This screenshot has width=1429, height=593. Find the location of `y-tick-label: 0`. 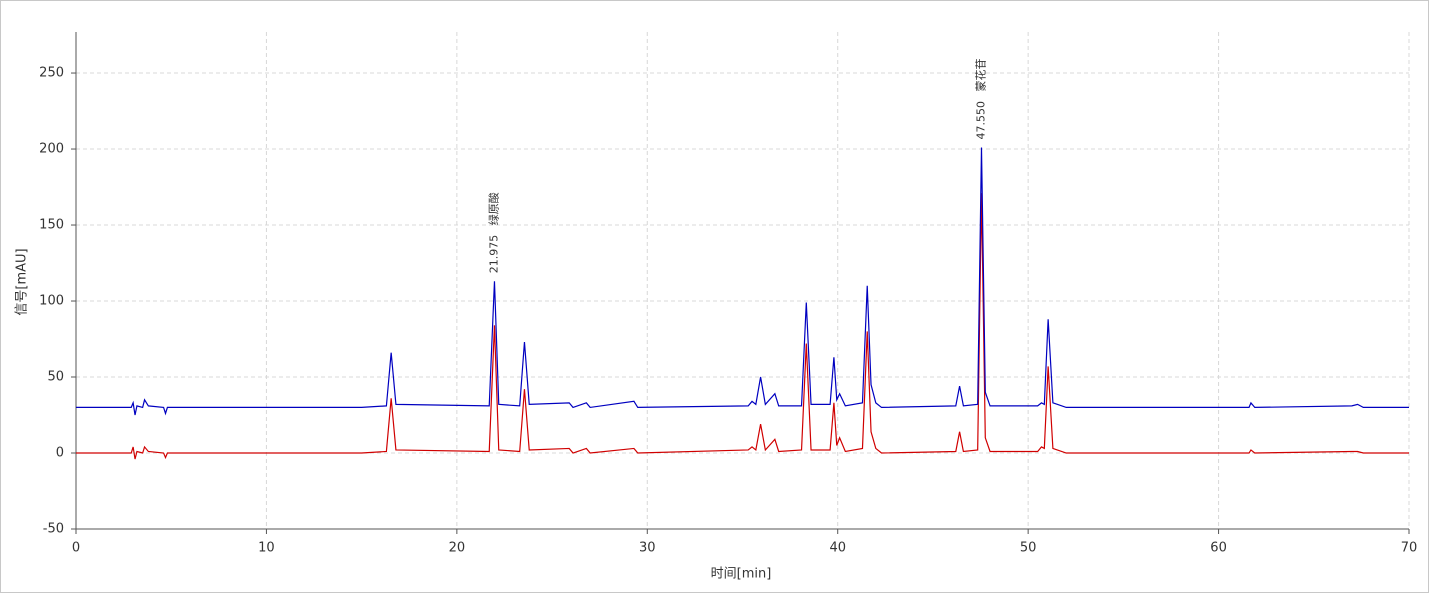

y-tick-label: 0 is located at coordinates (60, 453).